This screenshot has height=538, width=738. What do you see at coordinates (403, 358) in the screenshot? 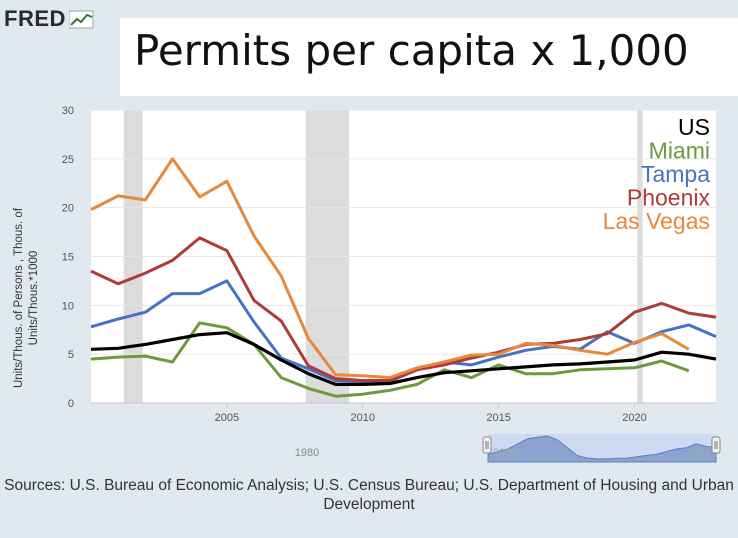
I see `series-line-us` at bounding box center [403, 358].